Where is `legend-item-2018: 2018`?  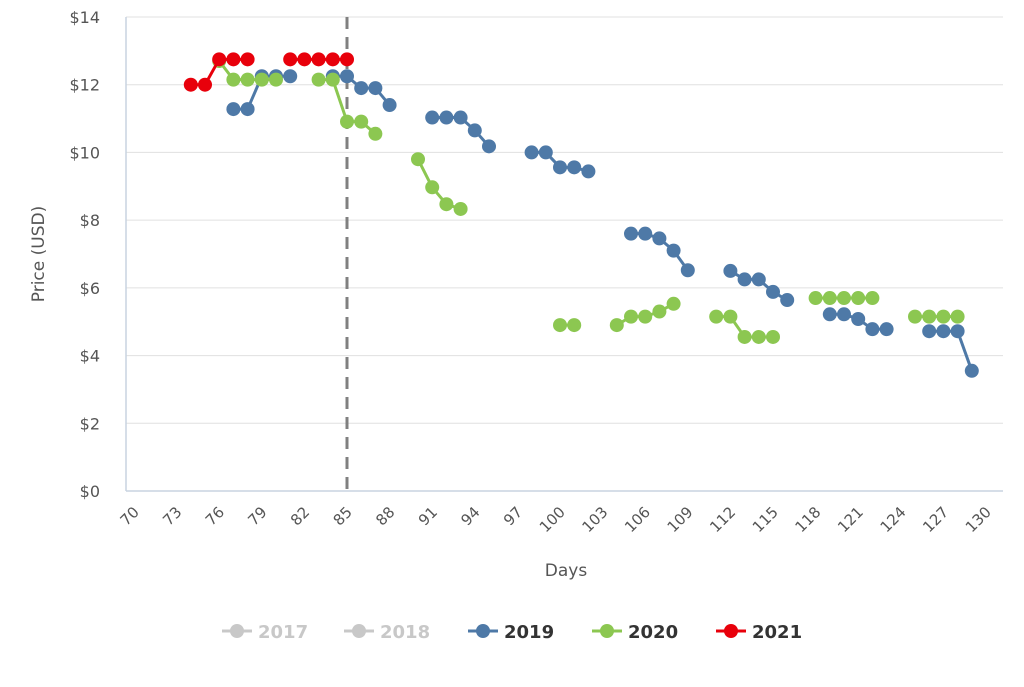 legend-item-2018: 2018 is located at coordinates (387, 632).